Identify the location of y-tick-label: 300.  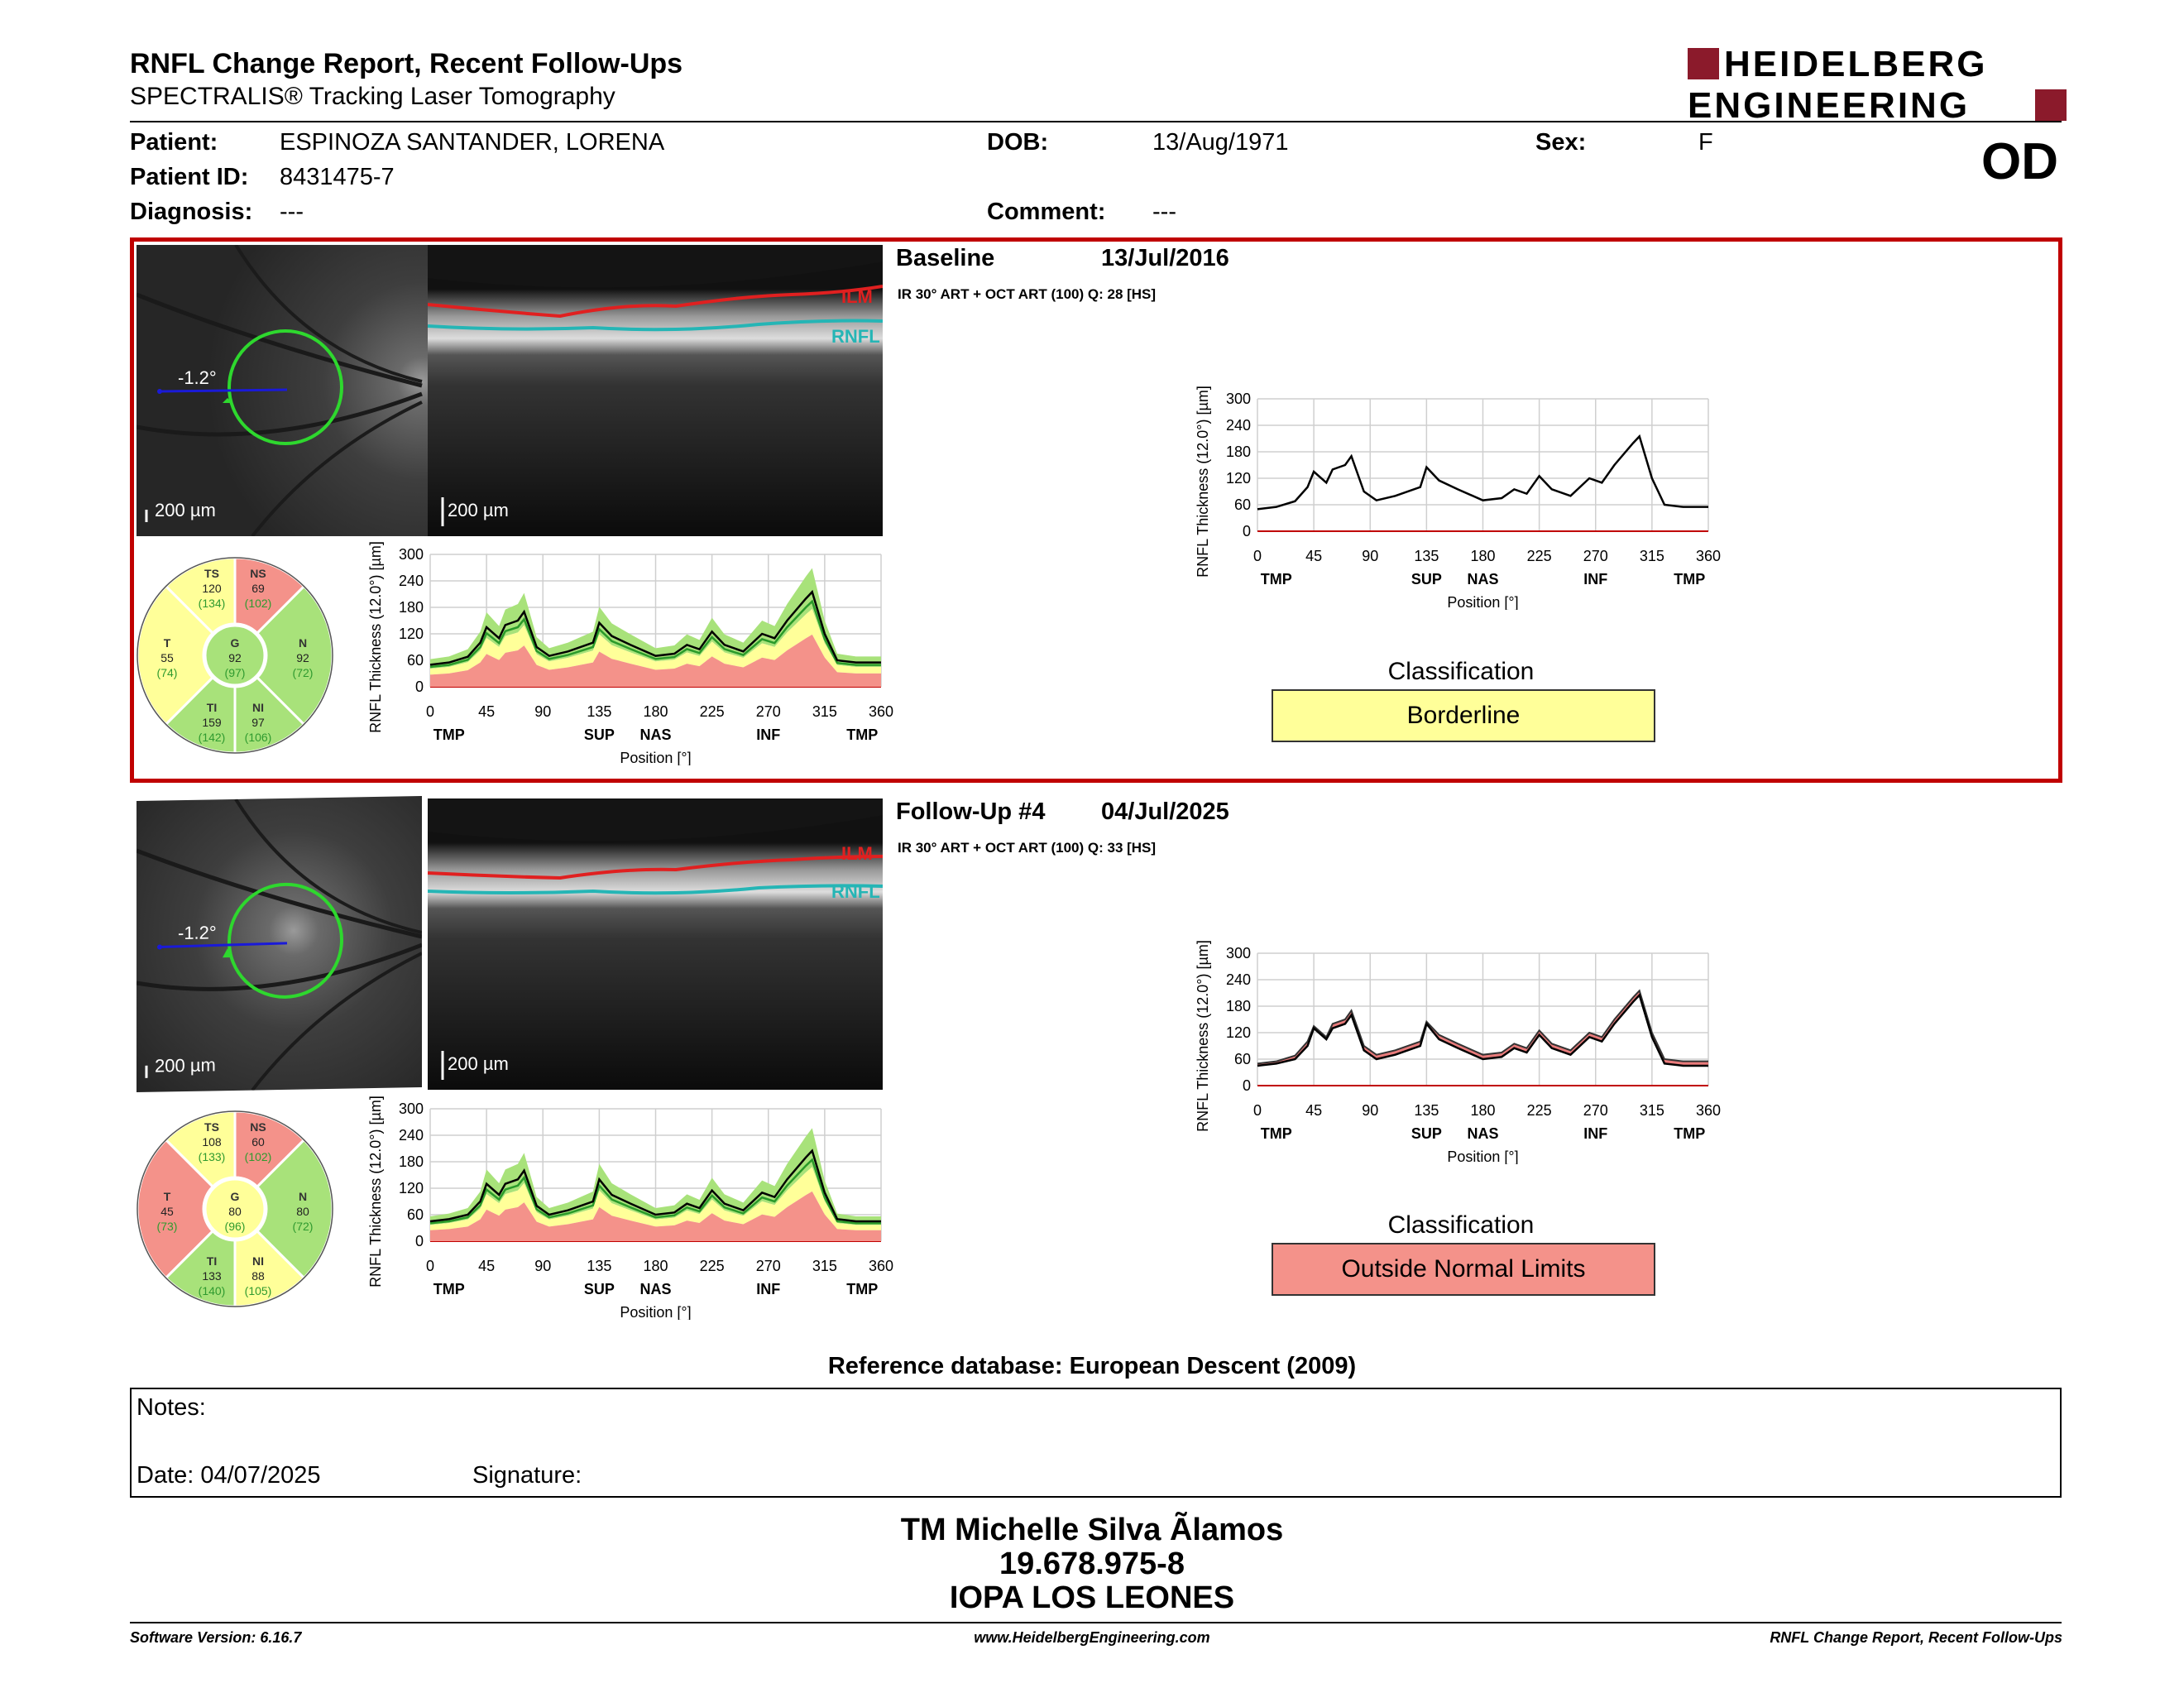
(1238, 399).